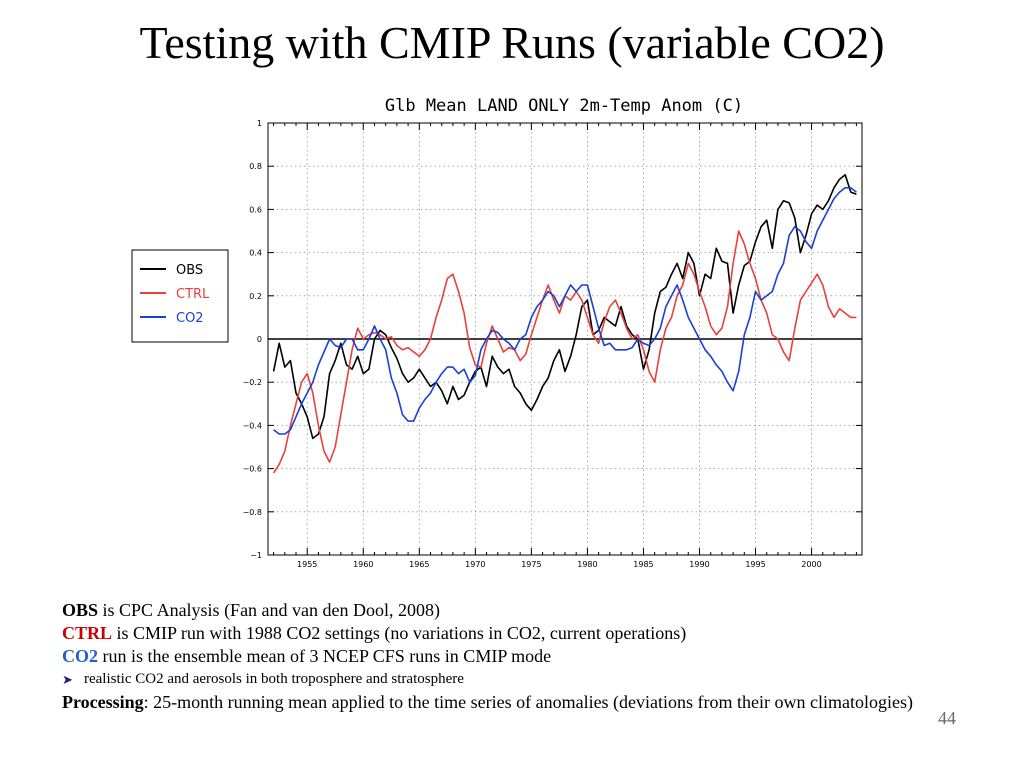 The width and height of the screenshot is (1024, 768). I want to click on y-tick-label: 0, so click(259, 339).